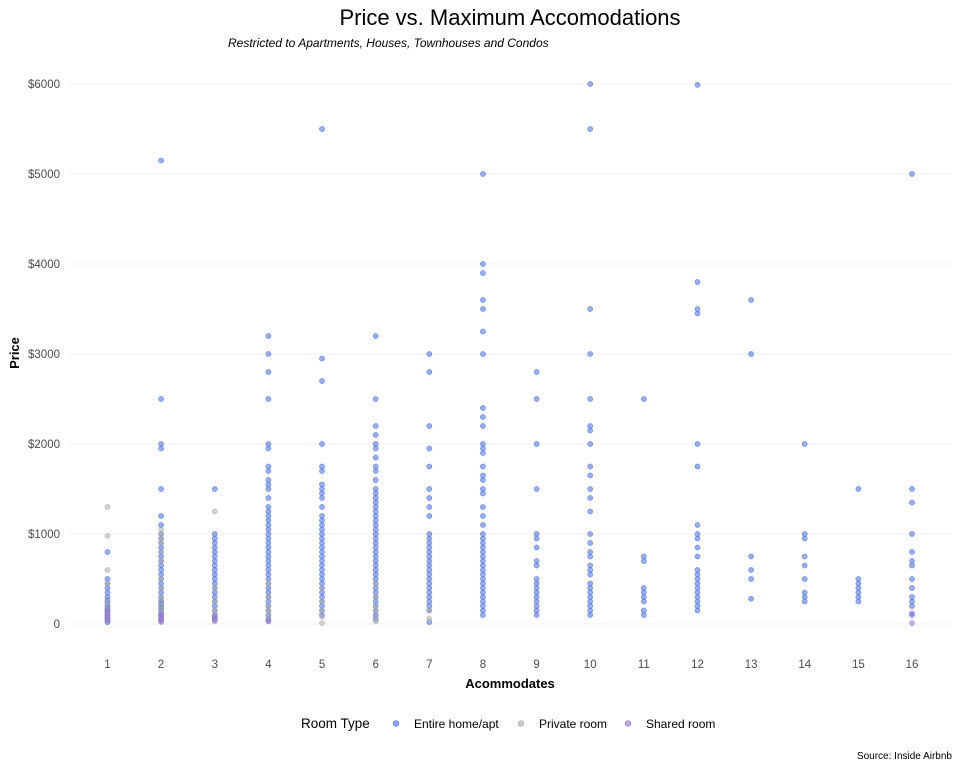  Describe the element at coordinates (396, 723) in the screenshot. I see `legend-key-entire-home-apt` at that location.